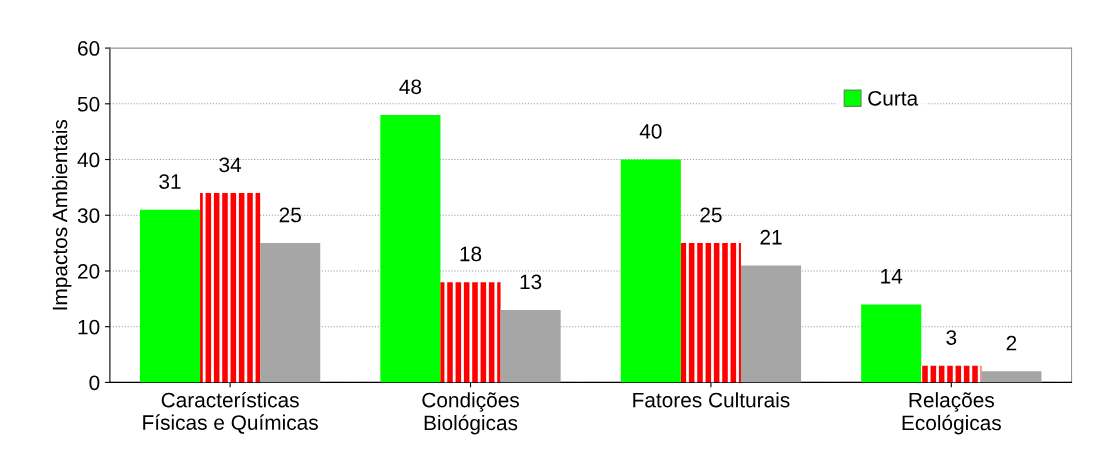 This screenshot has width=1099, height=458. What do you see at coordinates (531, 282) in the screenshot?
I see `data-label: 13` at bounding box center [531, 282].